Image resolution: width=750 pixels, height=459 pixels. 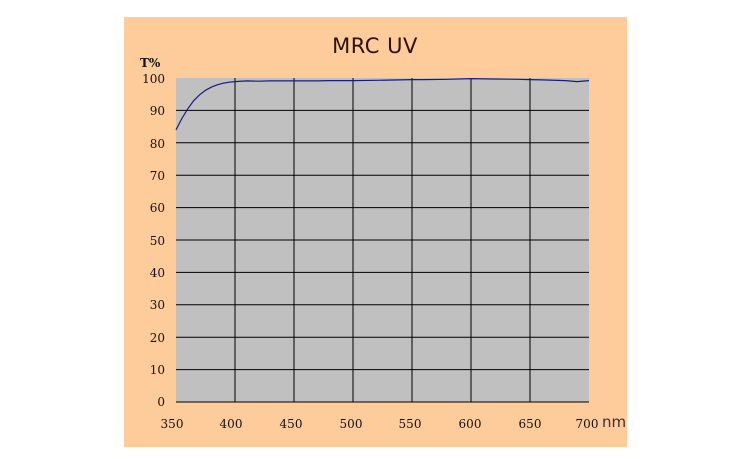 I want to click on chart-title: MRC UV, so click(x=375, y=46).